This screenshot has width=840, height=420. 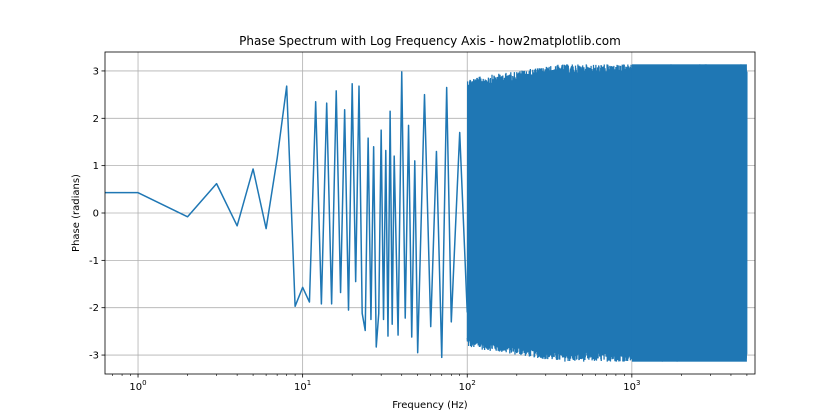 What do you see at coordinates (467, 386) in the screenshot?
I see `x-tick-label: 10²` at bounding box center [467, 386].